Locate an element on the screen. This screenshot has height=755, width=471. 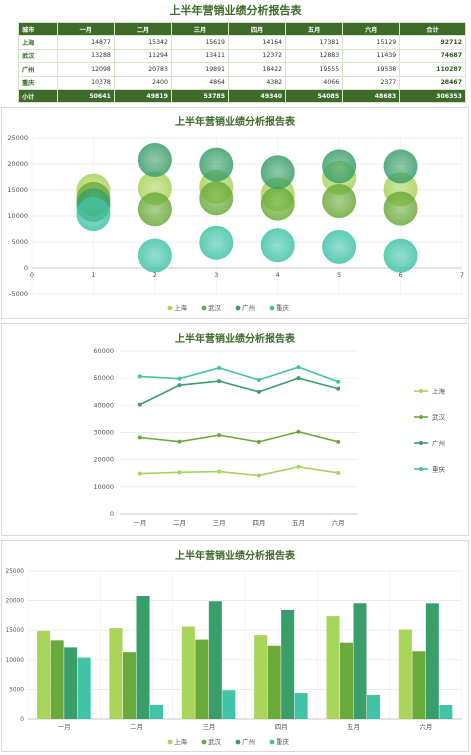
table-header-row: 城市 一月 二月 三月 四月 五月 六月 合计 is located at coordinates (242, 29).